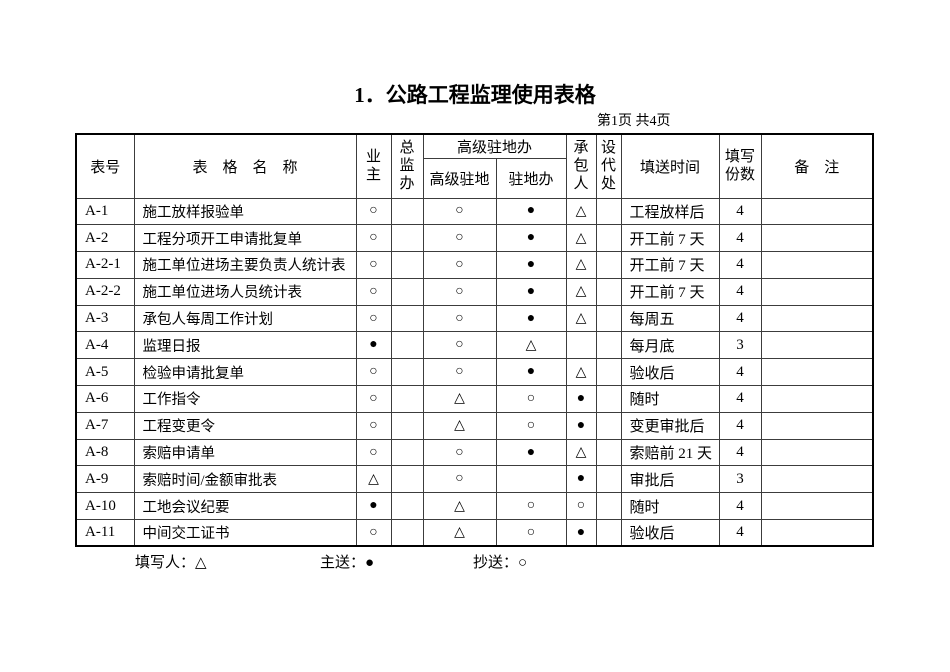 Image resolution: width=950 pixels, height=672 pixels. I want to click on cell-submit-time: 每月底, so click(670, 345).